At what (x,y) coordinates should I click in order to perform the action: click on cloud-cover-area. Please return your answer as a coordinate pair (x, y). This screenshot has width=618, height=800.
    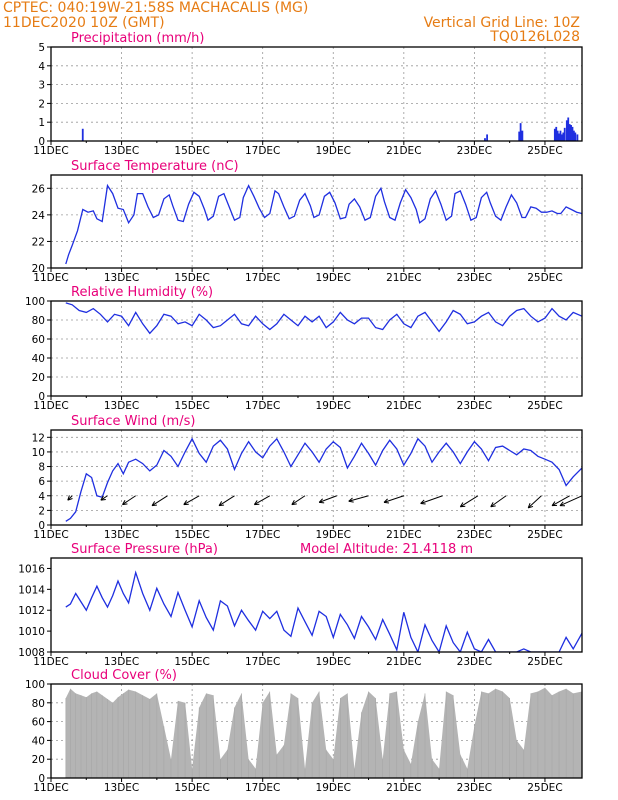
    Looking at the image, I should click on (324, 732).